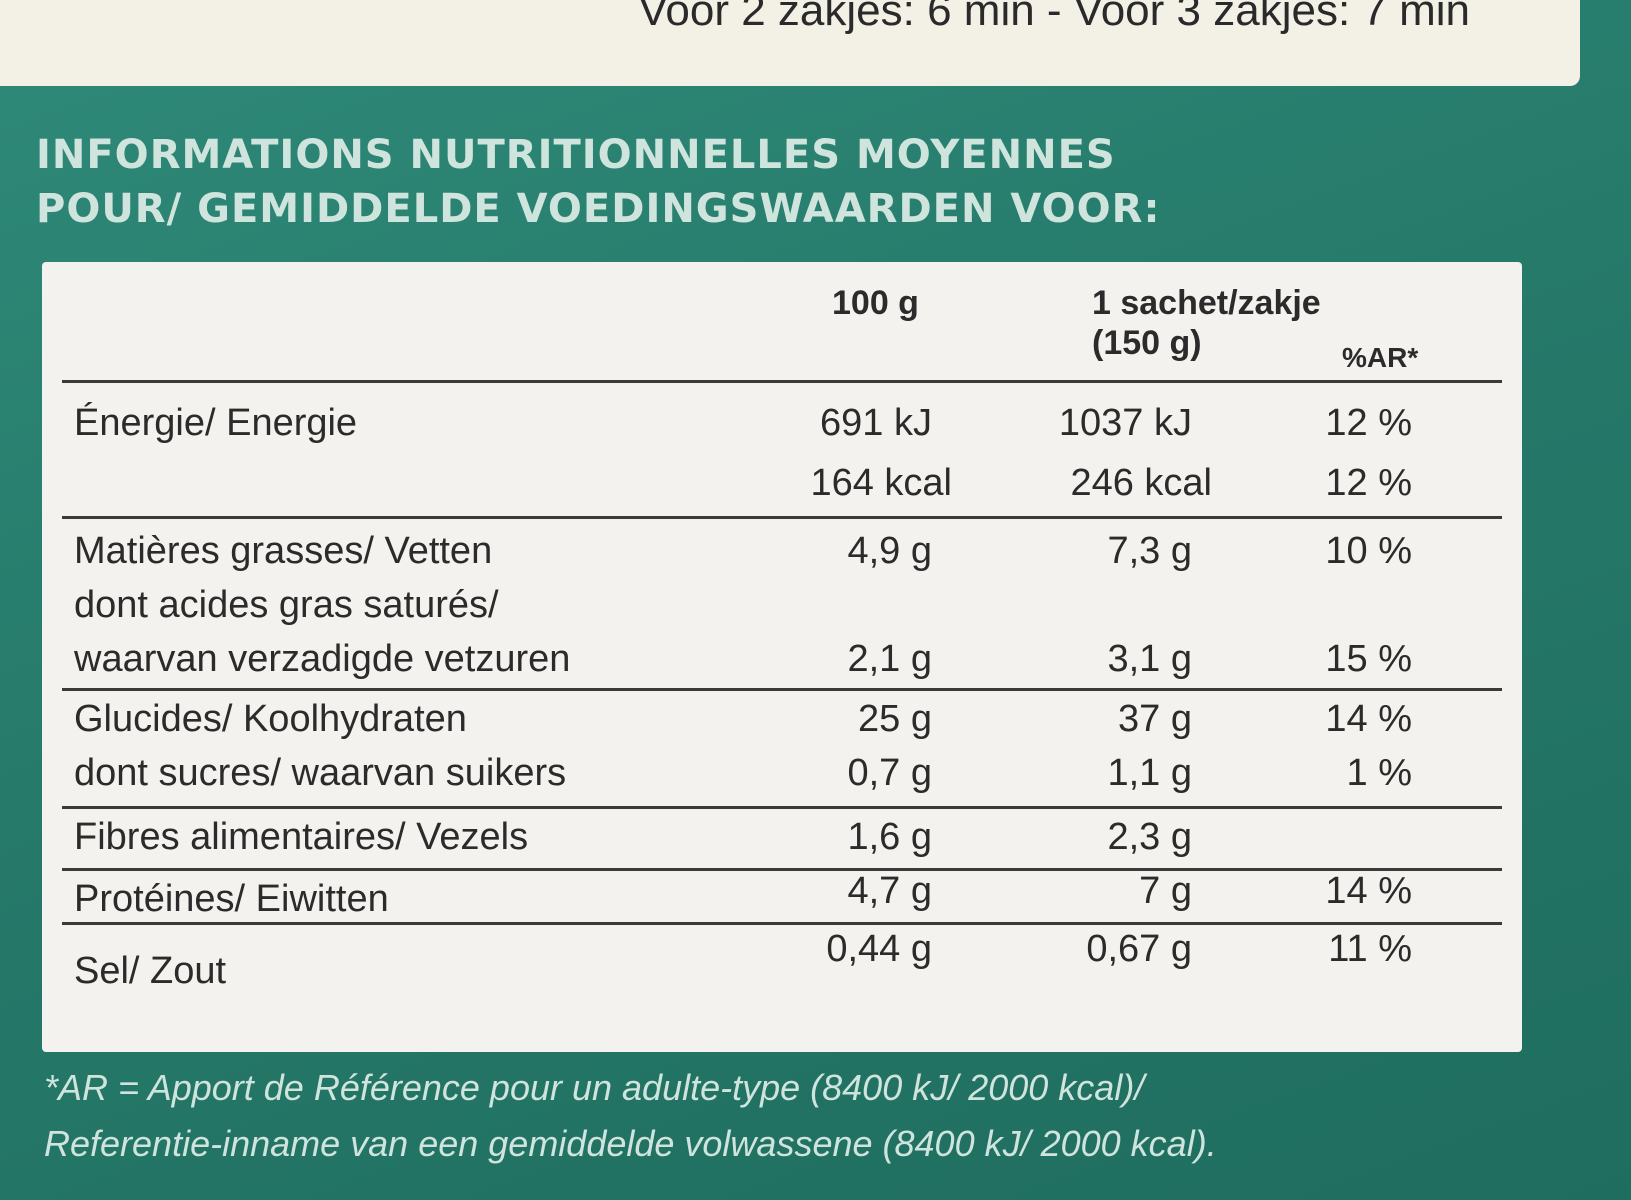 The image size is (1631, 1200). Describe the element at coordinates (231, 899) in the screenshot. I see `row-label-protein: Protéines/ Eiwitten` at that location.